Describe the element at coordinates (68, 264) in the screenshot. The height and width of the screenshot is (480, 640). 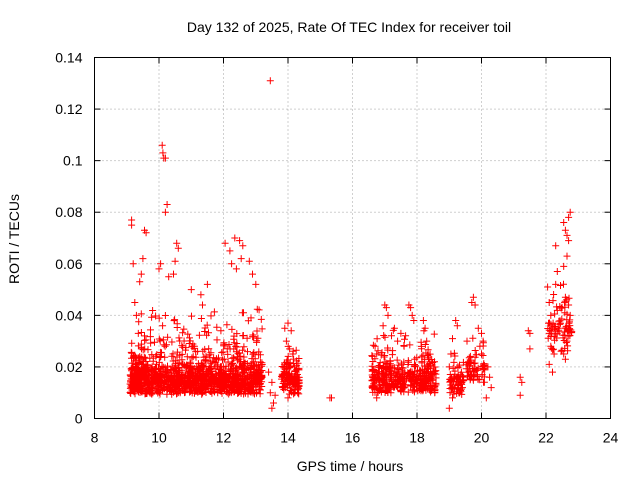
I see `y-tick-label: 0.06` at that location.